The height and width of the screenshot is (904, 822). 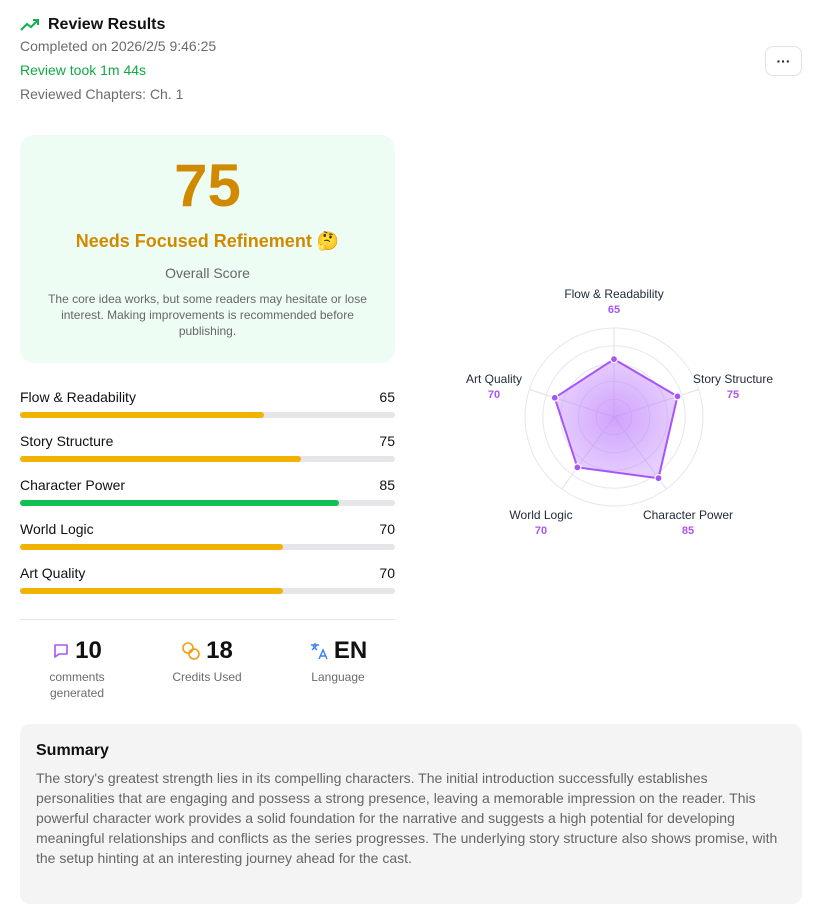 I want to click on radar-axis-label: World Logic, so click(x=540, y=515).